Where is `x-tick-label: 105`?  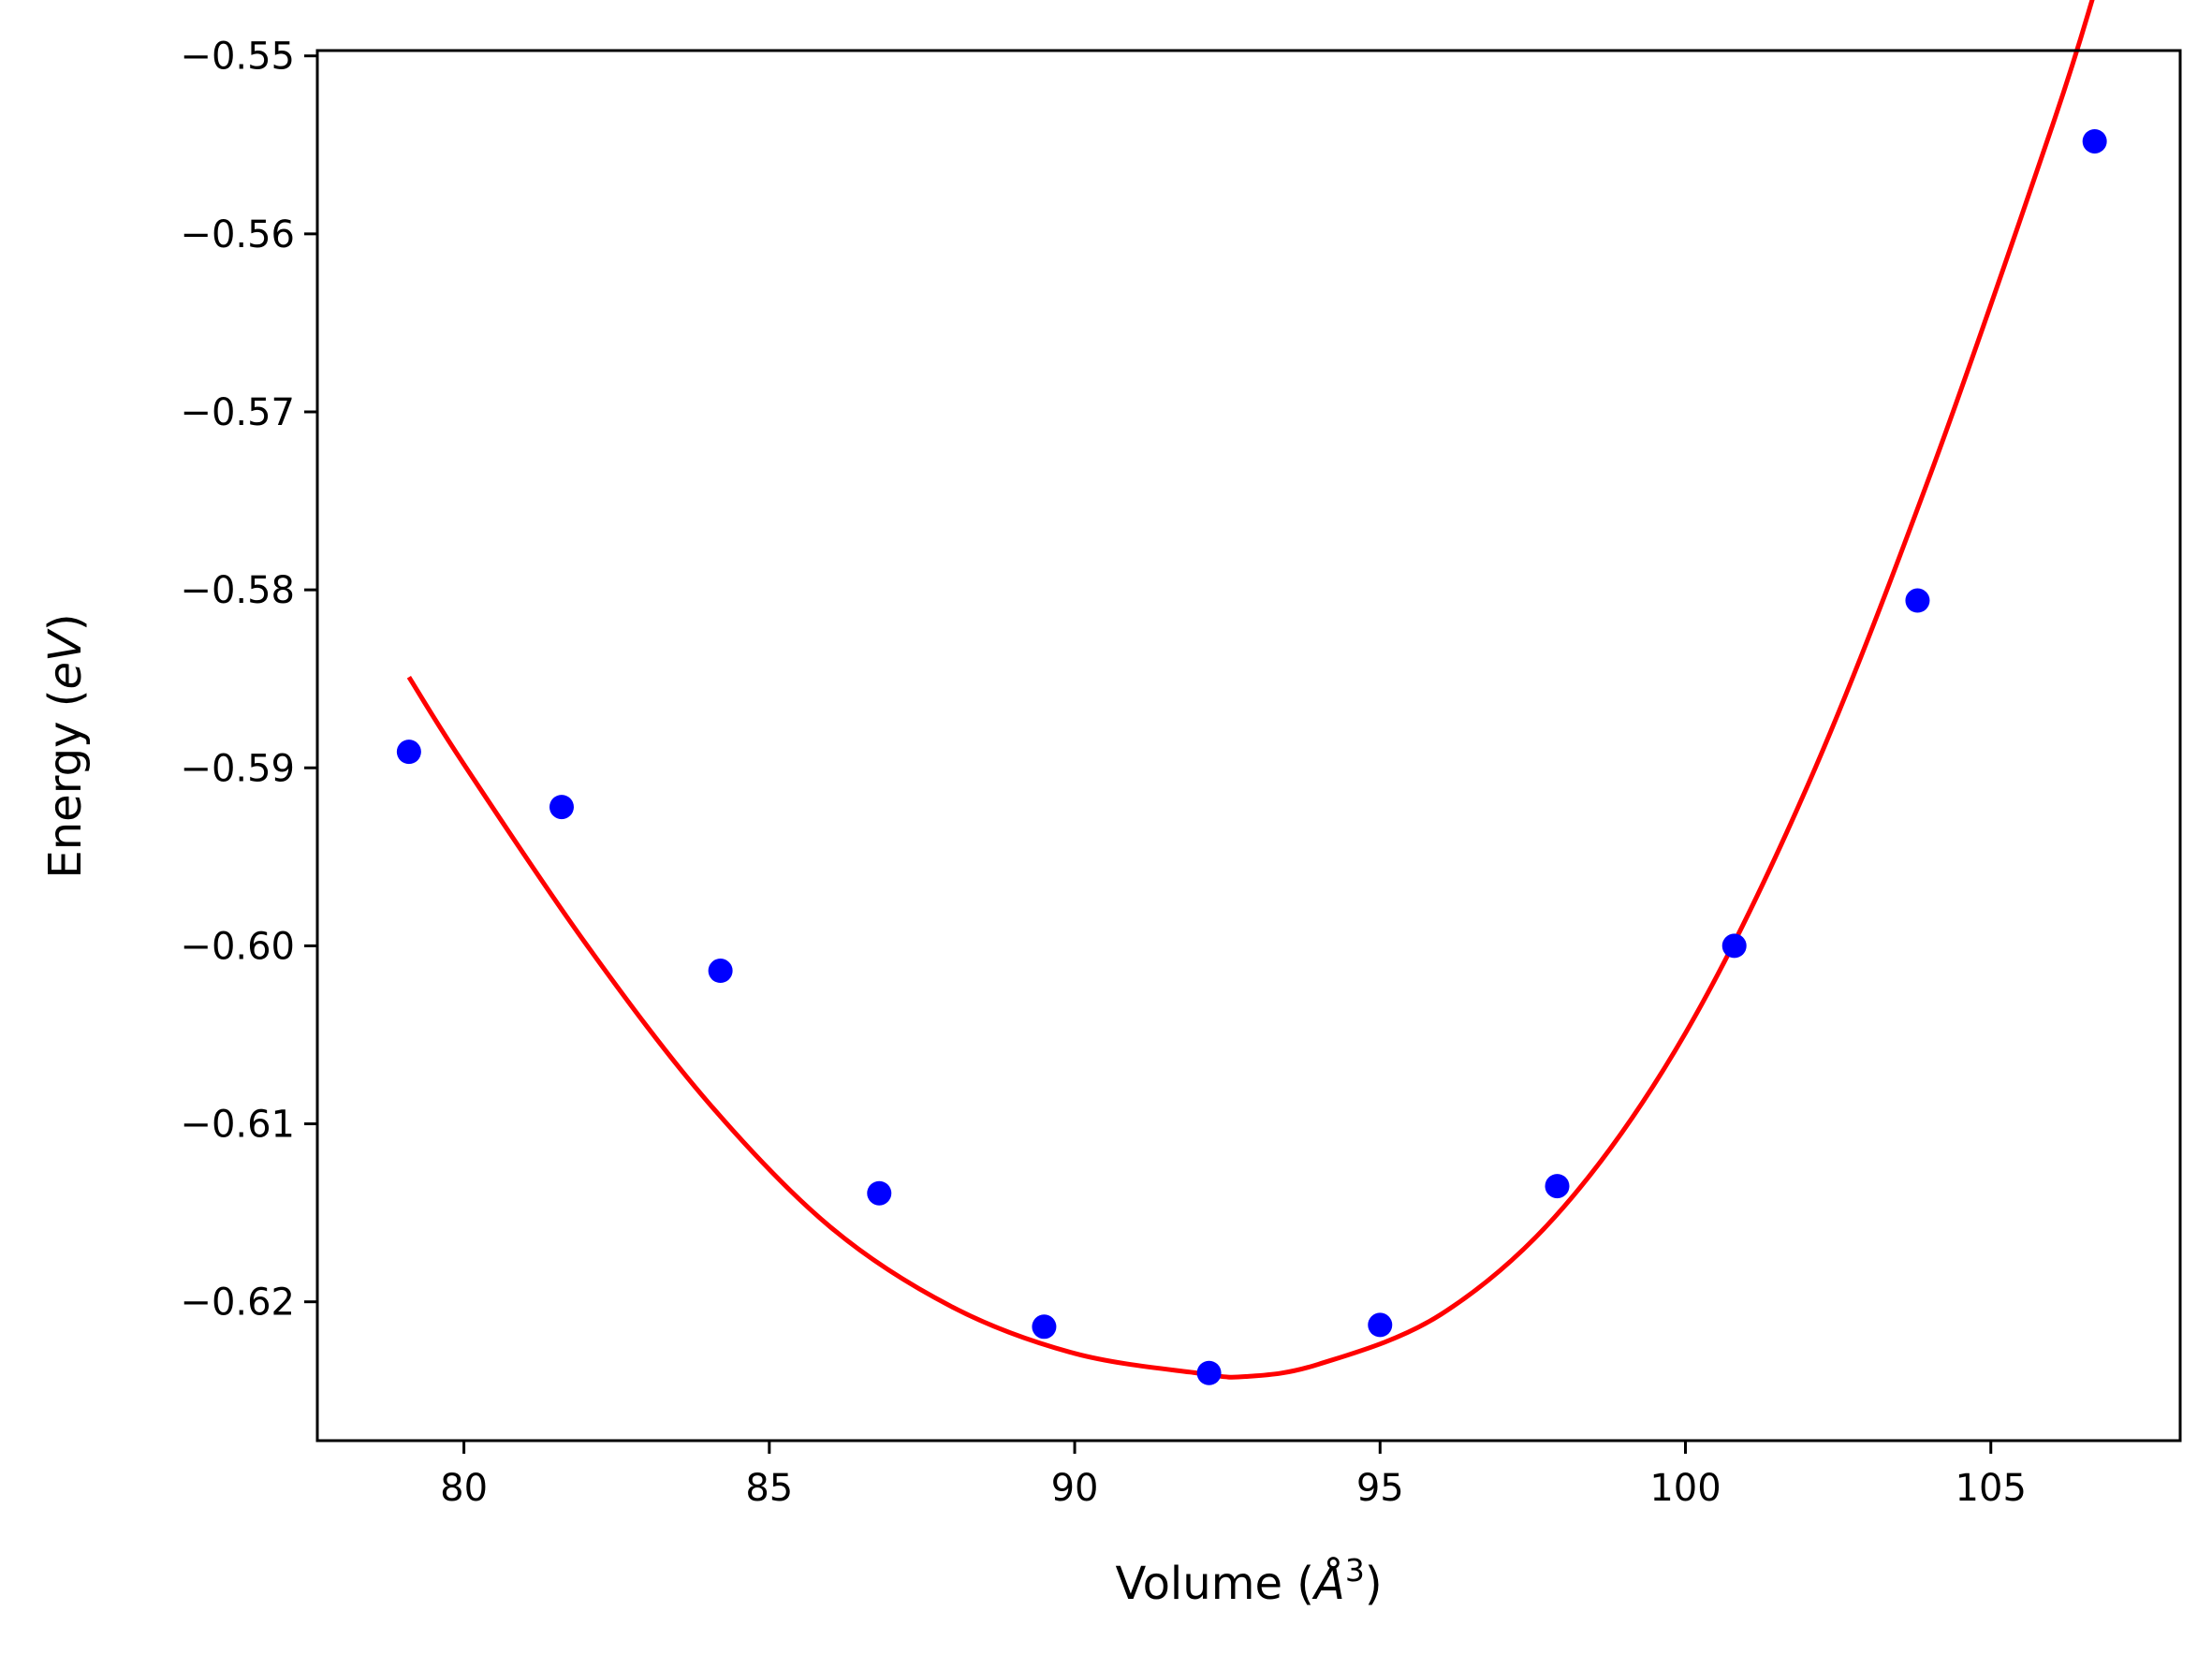 x-tick-label: 105 is located at coordinates (1991, 1489).